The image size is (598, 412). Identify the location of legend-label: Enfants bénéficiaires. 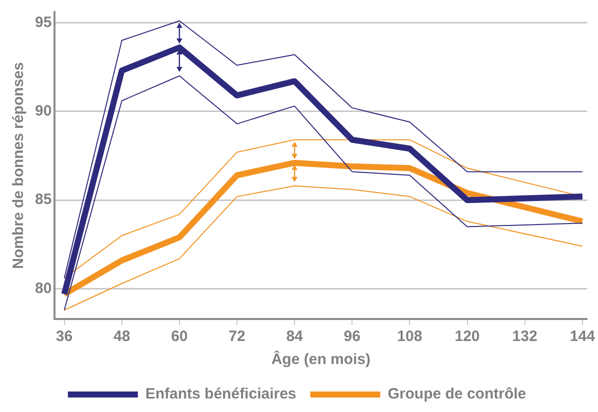
(220, 394).